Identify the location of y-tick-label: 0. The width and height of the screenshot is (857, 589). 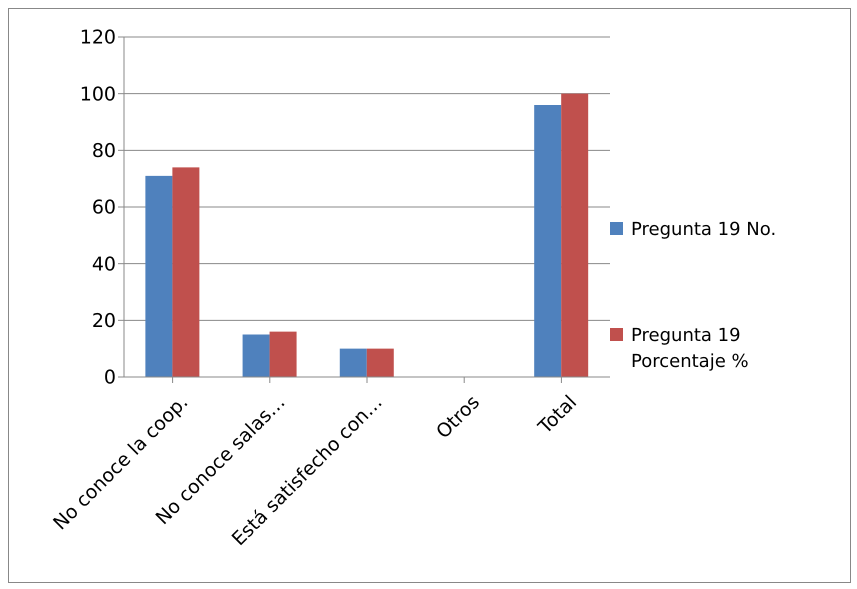
(110, 377).